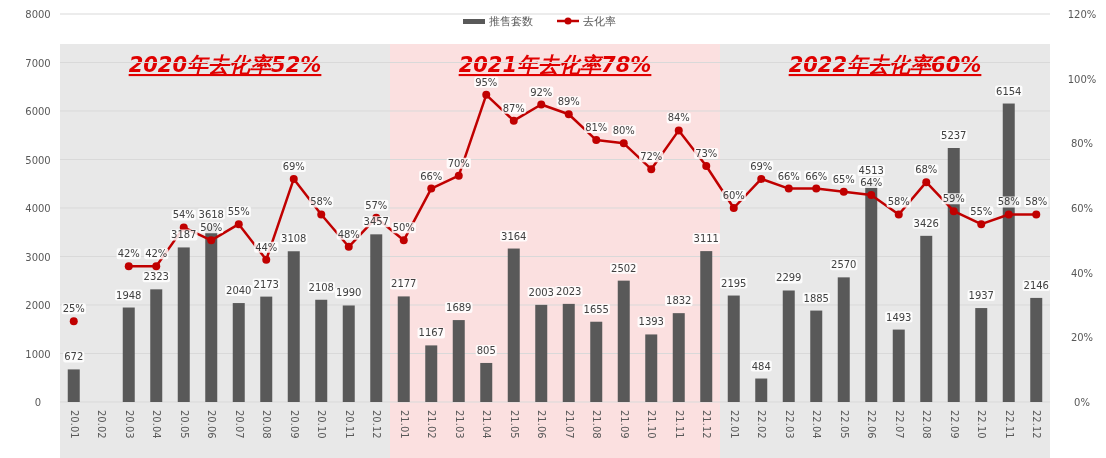 This screenshot has width=1106, height=458. Describe the element at coordinates (569, 291) in the screenshot. I see `data-label: 2023` at that location.